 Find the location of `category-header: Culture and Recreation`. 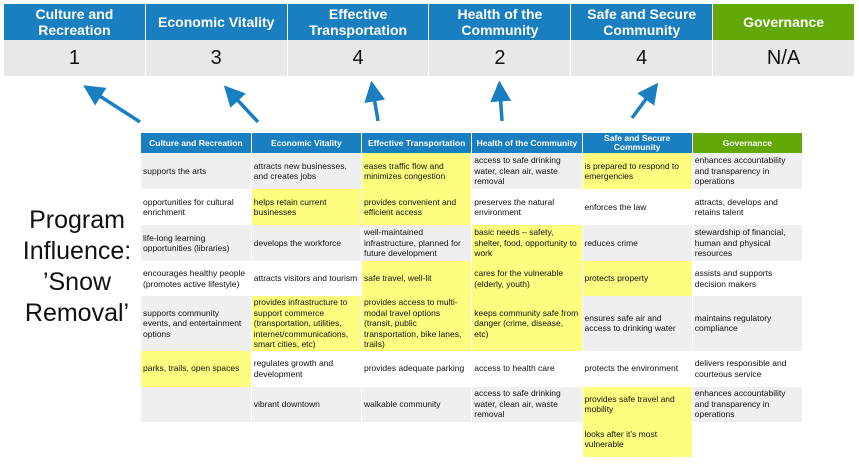

category-header: Culture and Recreation is located at coordinates (75, 22).